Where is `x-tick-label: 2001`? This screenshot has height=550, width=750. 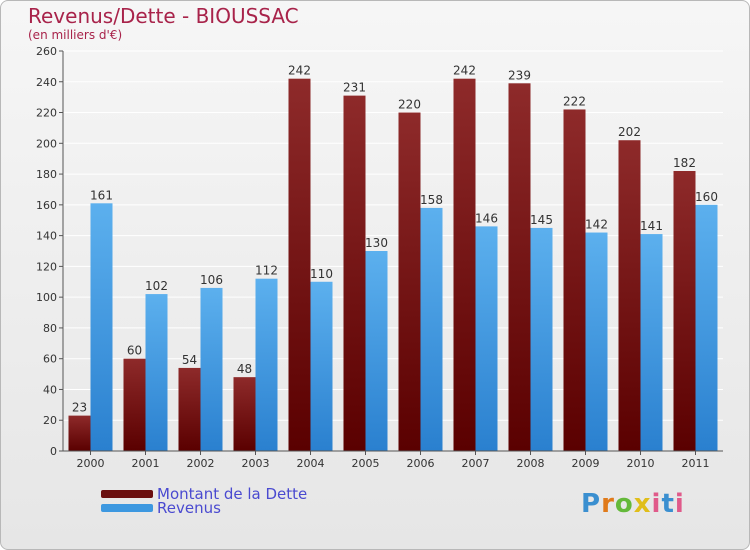 x-tick-label: 2001 is located at coordinates (146, 463).